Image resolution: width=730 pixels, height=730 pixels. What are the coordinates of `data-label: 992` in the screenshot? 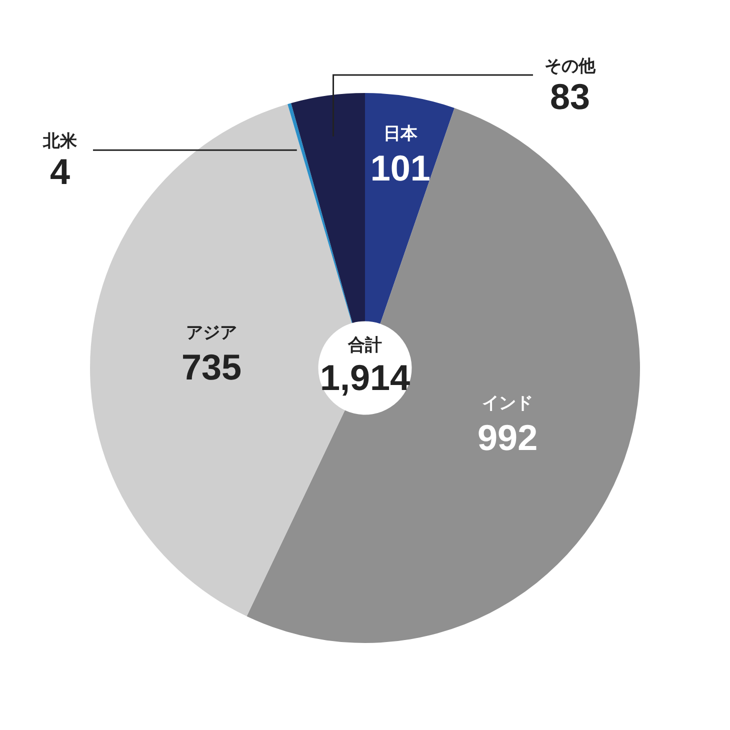 It's located at (508, 437).